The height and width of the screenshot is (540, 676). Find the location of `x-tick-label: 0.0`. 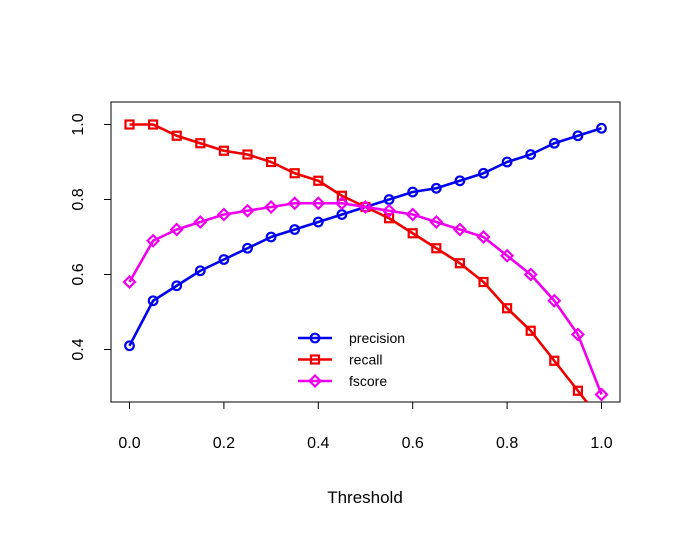

x-tick-label: 0.0 is located at coordinates (129, 443).